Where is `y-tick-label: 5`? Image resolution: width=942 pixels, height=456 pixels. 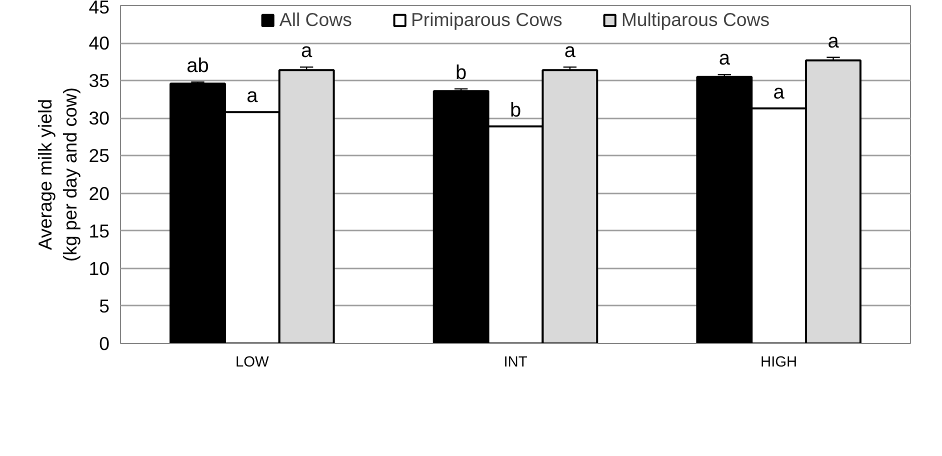
y-tick-label: 5 is located at coordinates (104, 305).